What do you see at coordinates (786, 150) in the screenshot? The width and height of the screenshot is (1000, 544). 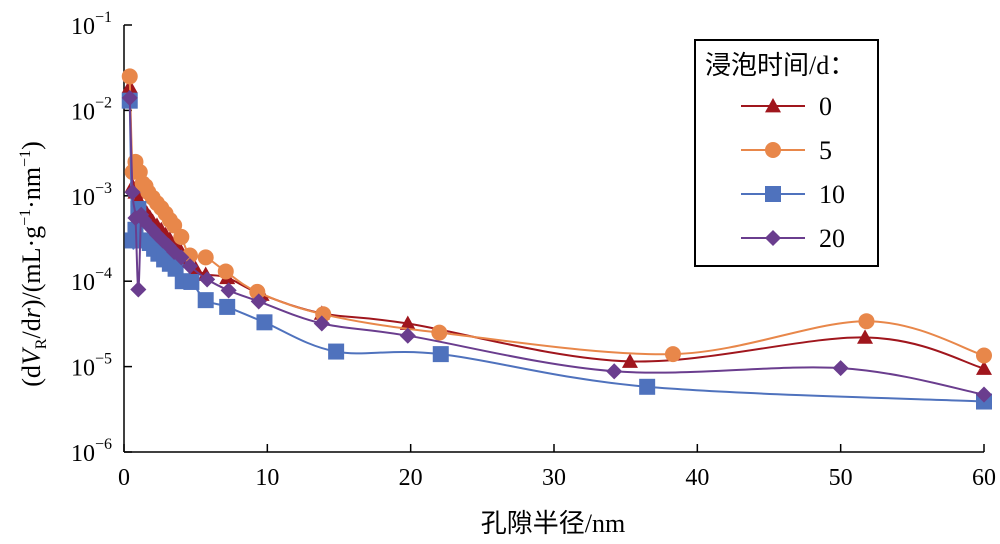 I see `legend-item-5: 5` at bounding box center [786, 150].